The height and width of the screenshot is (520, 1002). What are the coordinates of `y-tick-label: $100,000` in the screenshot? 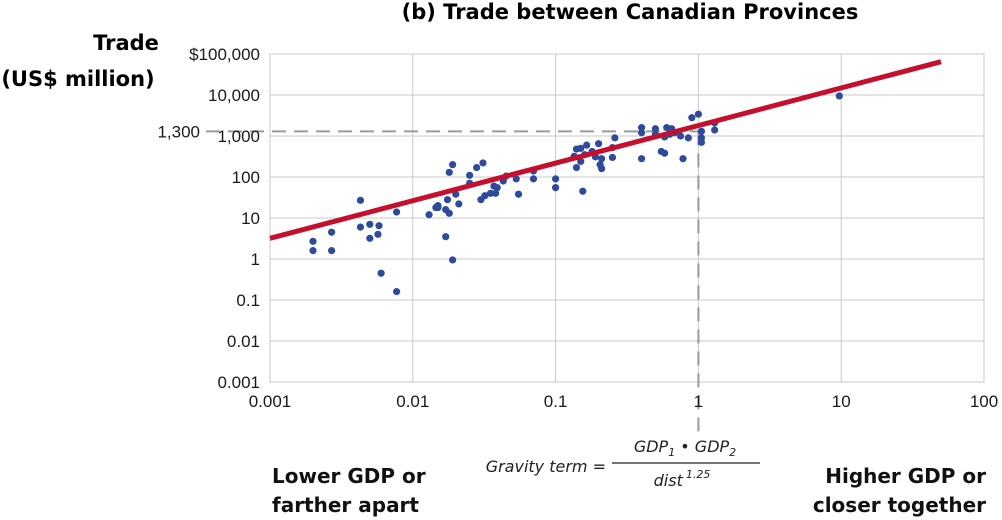 It's located at (224, 54).